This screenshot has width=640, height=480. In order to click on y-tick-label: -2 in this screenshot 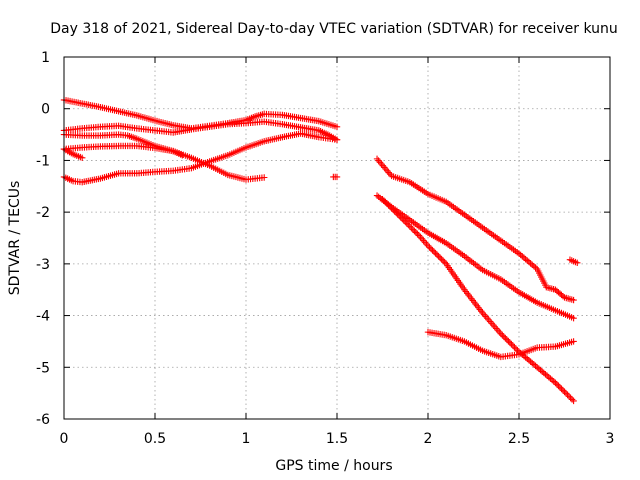, I will do `click(43, 213)`.